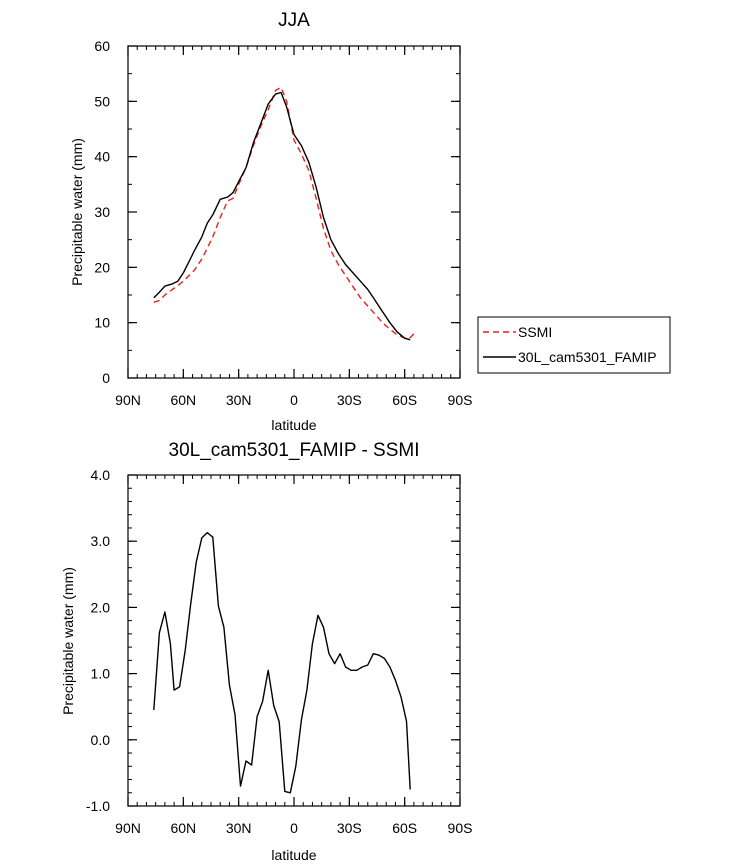  What do you see at coordinates (587, 357) in the screenshot?
I see `legend-model-label: 30L_cam5301_FAMIP` at bounding box center [587, 357].